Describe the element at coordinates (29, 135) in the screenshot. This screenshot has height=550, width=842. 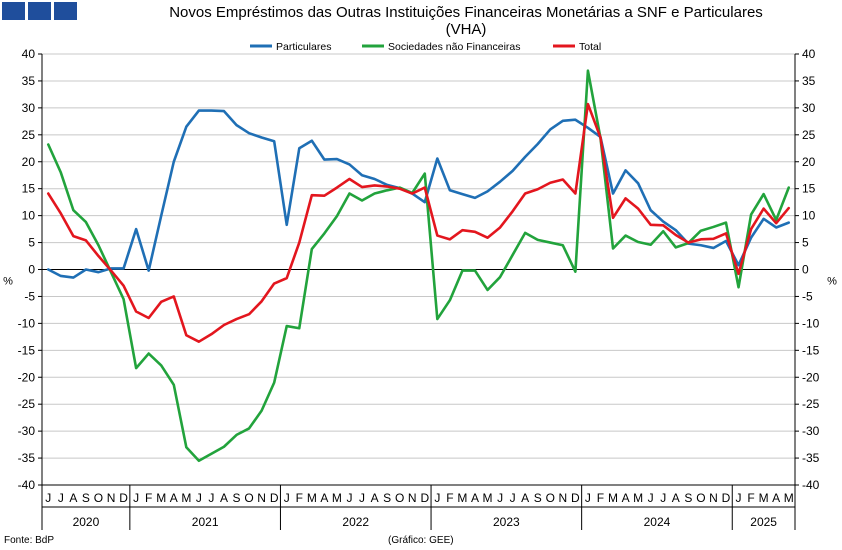
I see `y-tick-label-left: 25` at that location.